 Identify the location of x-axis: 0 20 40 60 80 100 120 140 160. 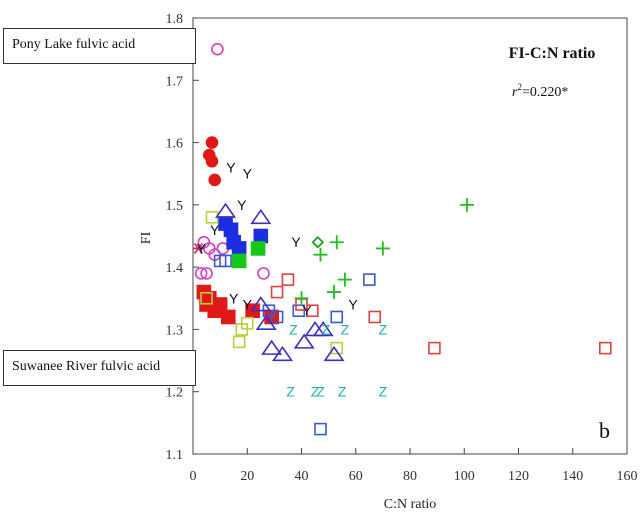
(414, 466).